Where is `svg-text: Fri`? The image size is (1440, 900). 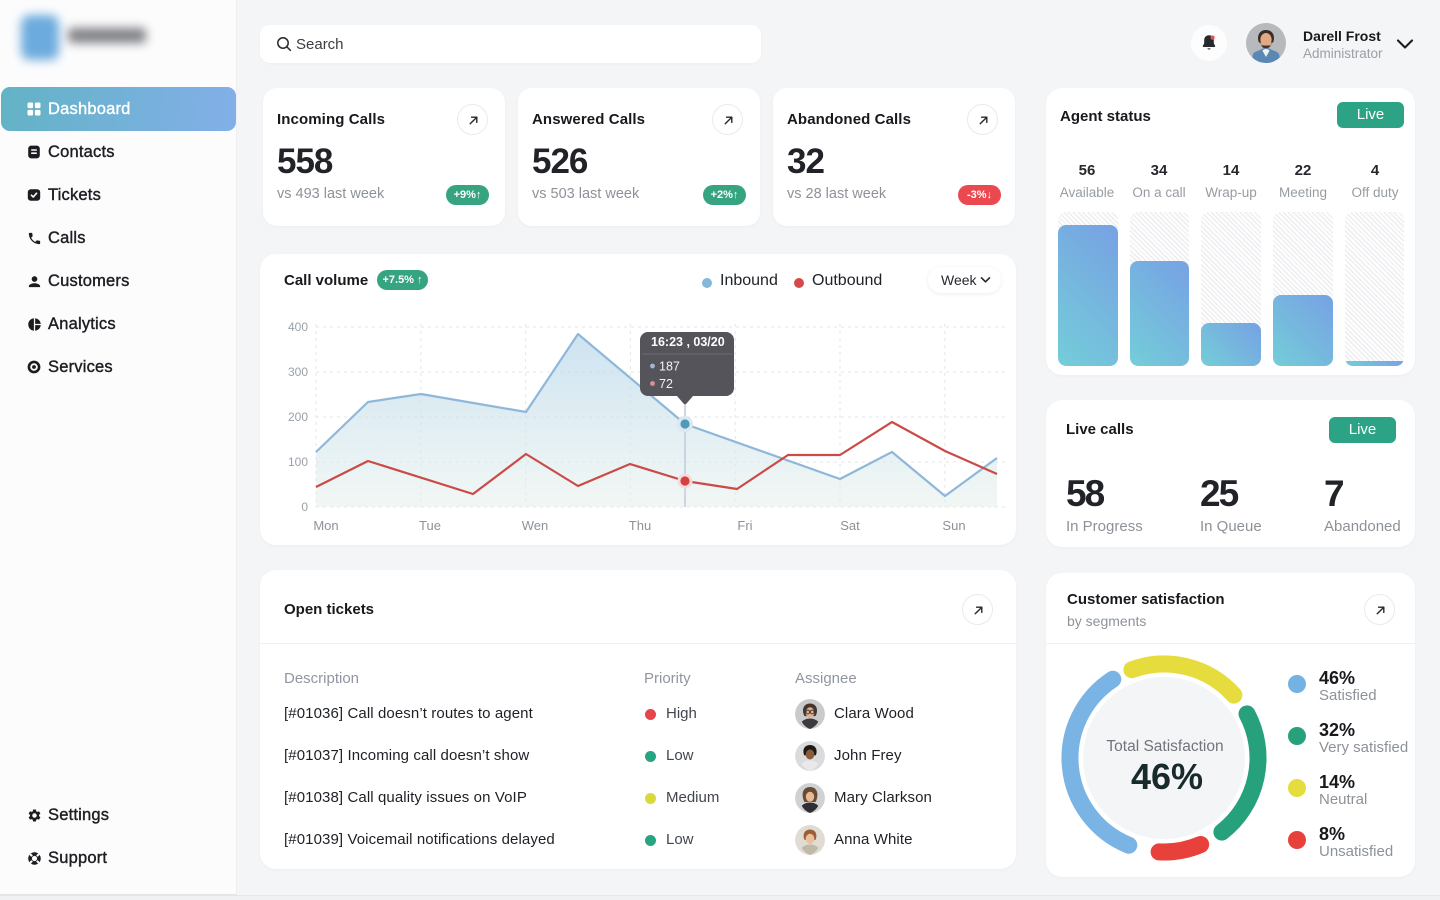 svg-text: Fri is located at coordinates (744, 525).